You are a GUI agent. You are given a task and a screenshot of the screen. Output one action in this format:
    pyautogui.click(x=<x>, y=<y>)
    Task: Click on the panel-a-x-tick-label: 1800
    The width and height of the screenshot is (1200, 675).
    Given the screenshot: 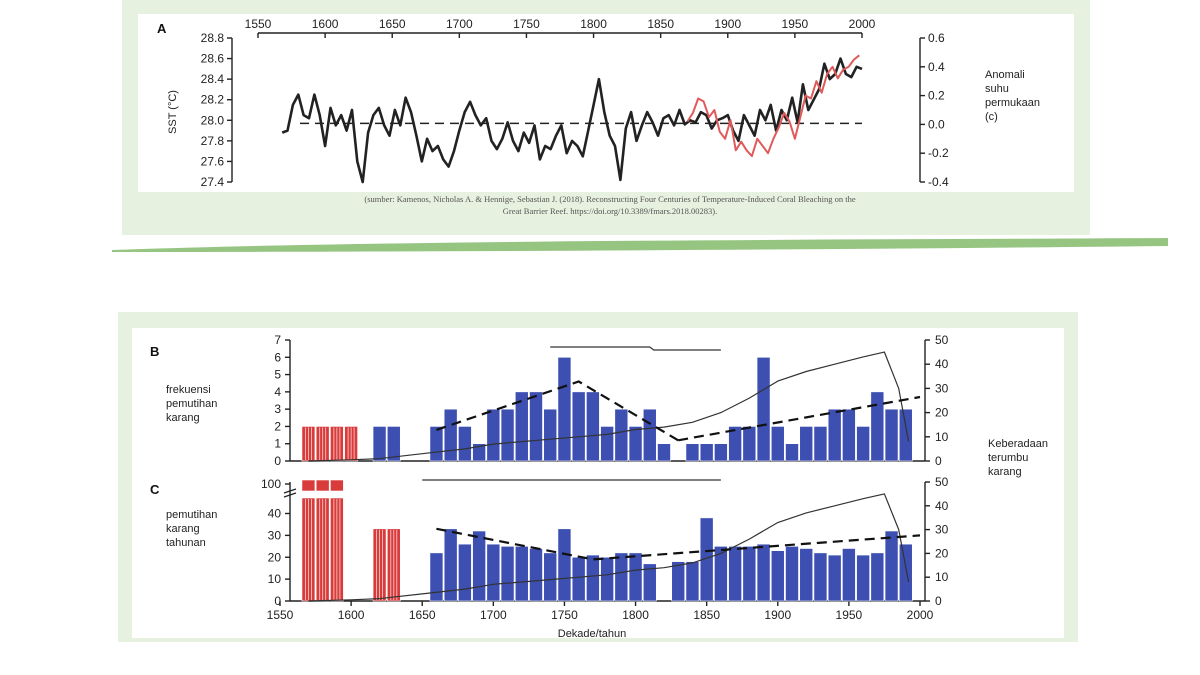 What is the action you would take?
    pyautogui.click(x=593, y=24)
    